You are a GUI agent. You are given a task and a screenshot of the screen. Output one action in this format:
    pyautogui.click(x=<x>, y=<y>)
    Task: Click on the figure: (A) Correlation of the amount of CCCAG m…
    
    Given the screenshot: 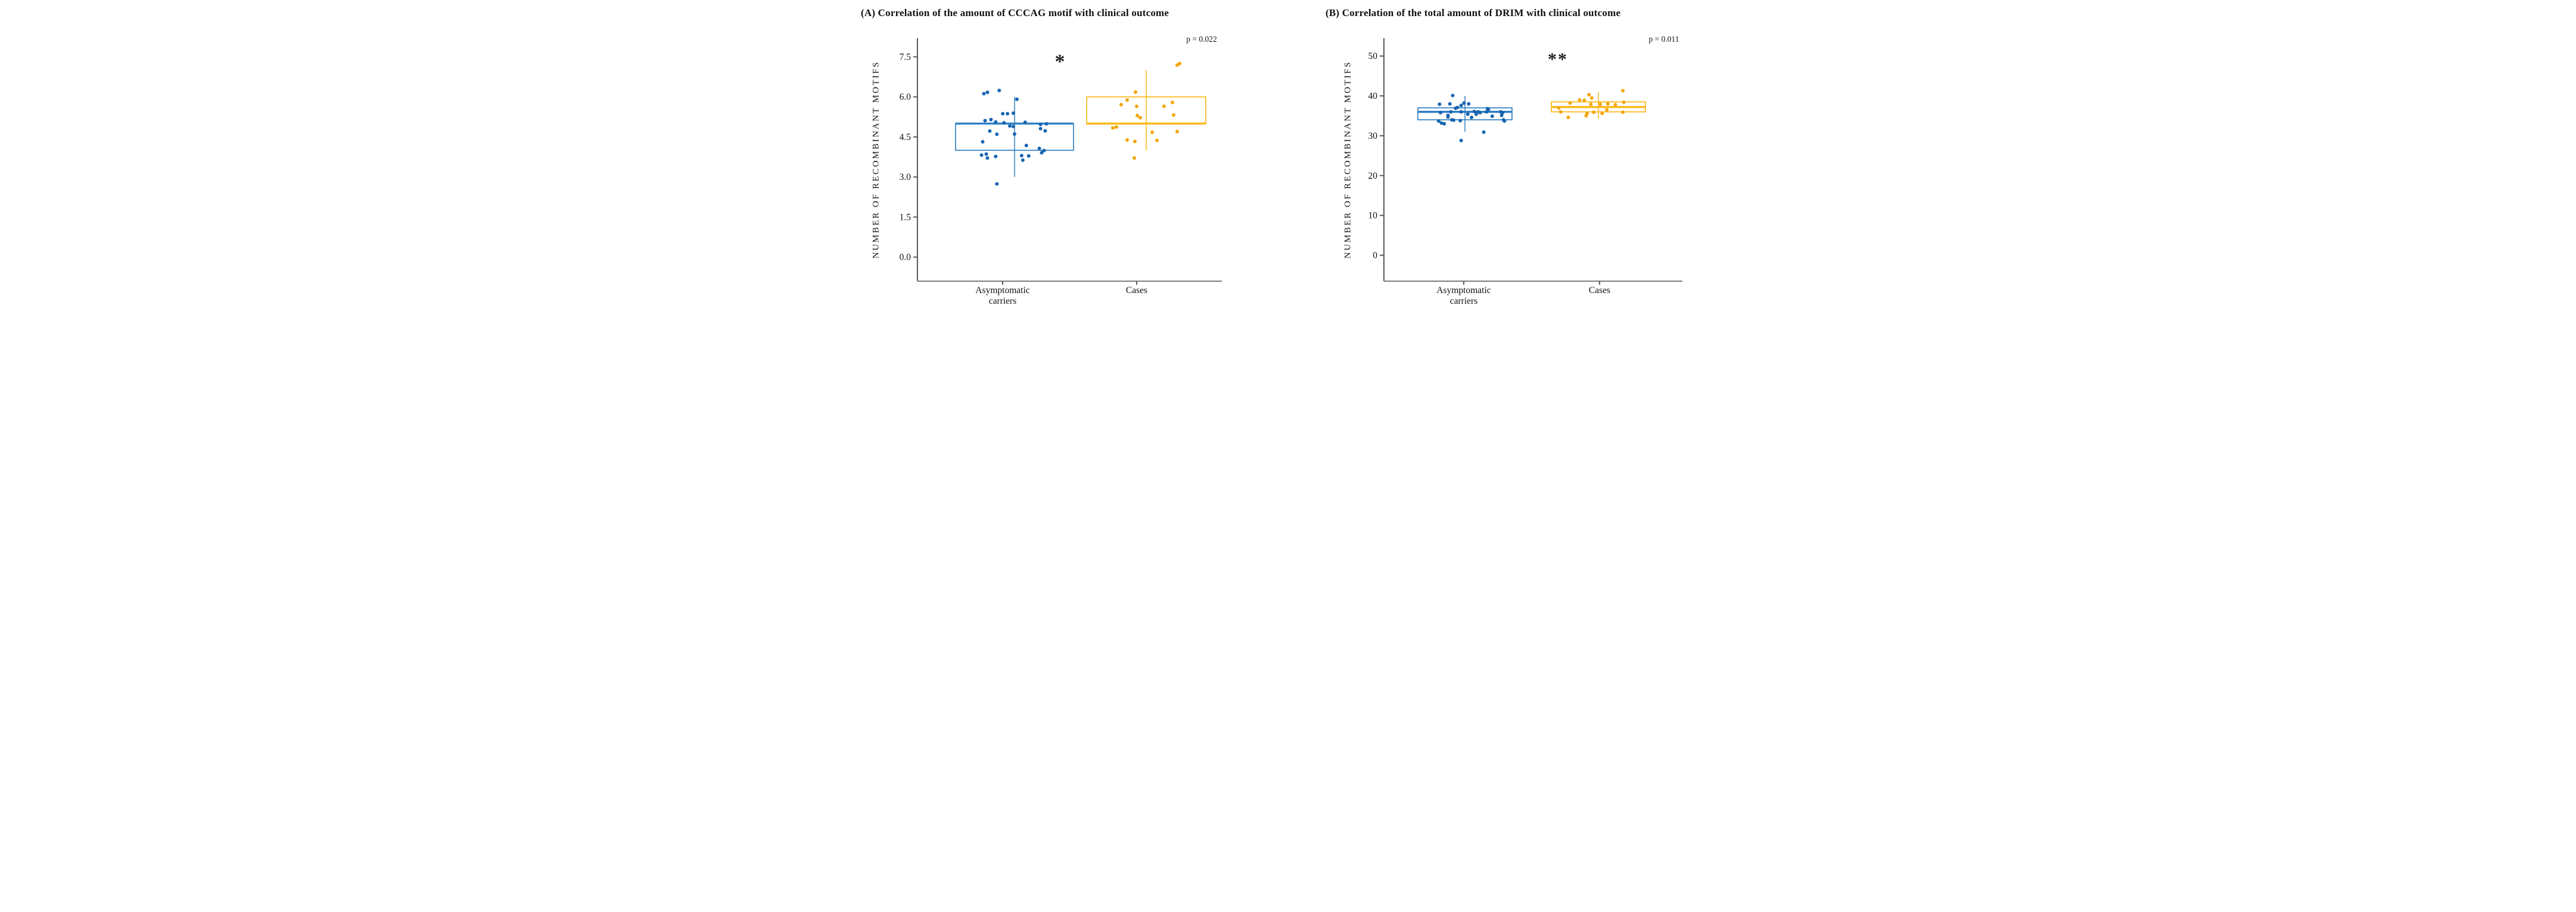 What is the action you would take?
    pyautogui.click(x=1288, y=157)
    